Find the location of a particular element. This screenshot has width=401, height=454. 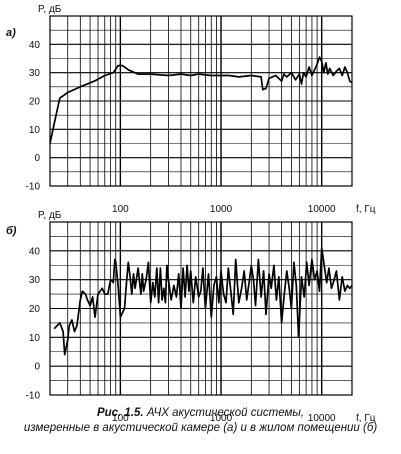

caption-line-1: Рис. 1.5. АЧХ акустической системы, is located at coordinates (200, 413).